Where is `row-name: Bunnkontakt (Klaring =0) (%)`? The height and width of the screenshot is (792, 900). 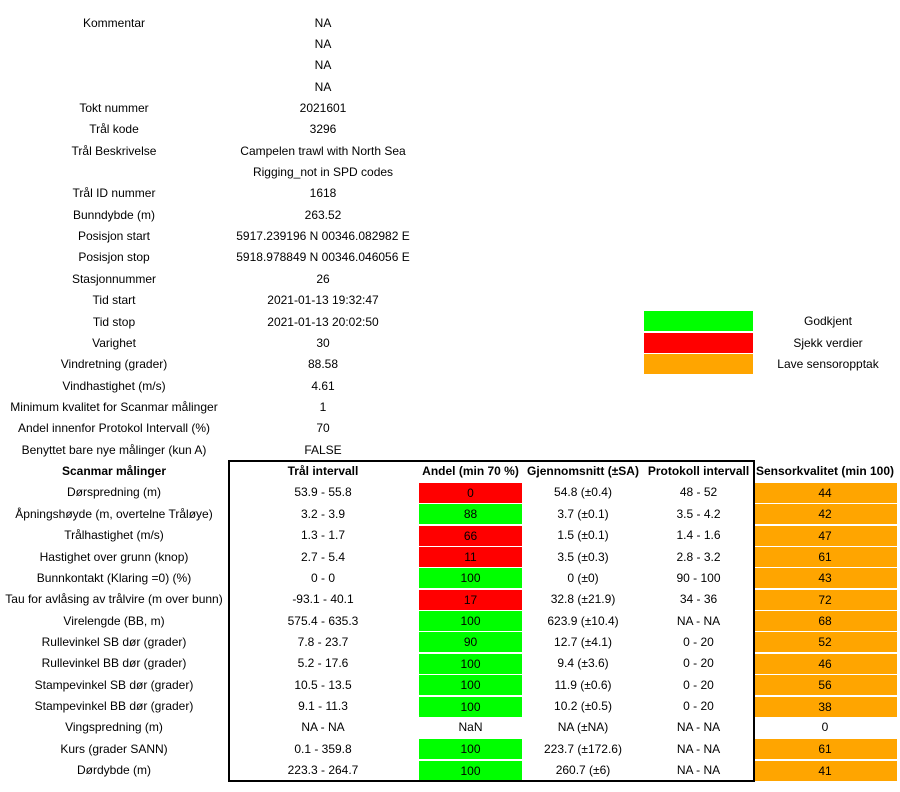
row-name: Bunnkontakt (Klaring =0) (%) is located at coordinates (114, 577).